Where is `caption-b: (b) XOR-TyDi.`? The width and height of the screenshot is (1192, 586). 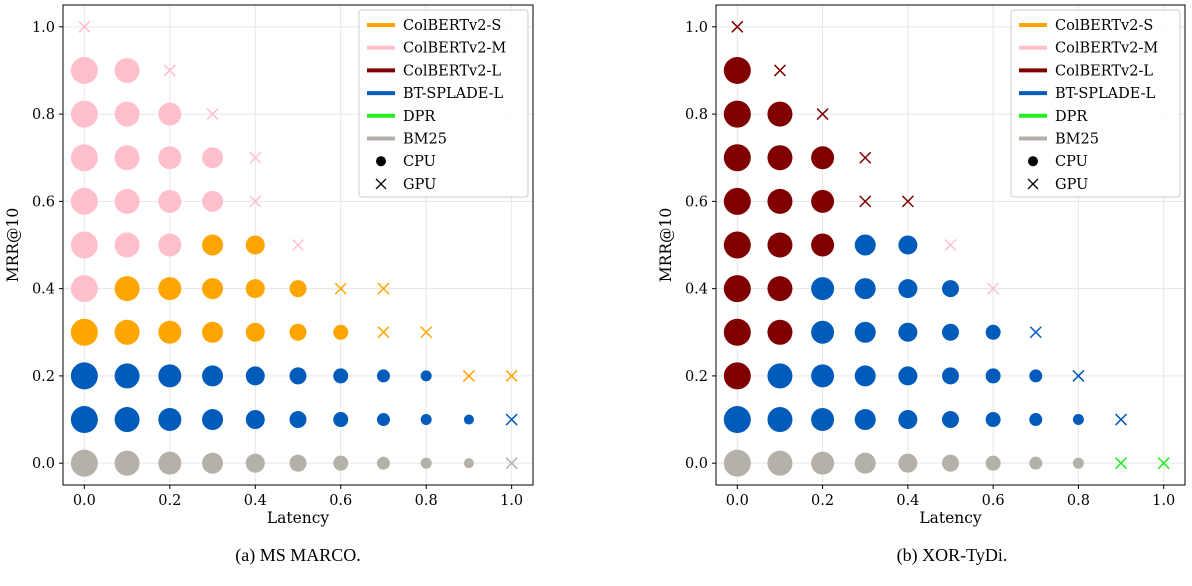 caption-b: (b) XOR-TyDi. is located at coordinates (952, 555).